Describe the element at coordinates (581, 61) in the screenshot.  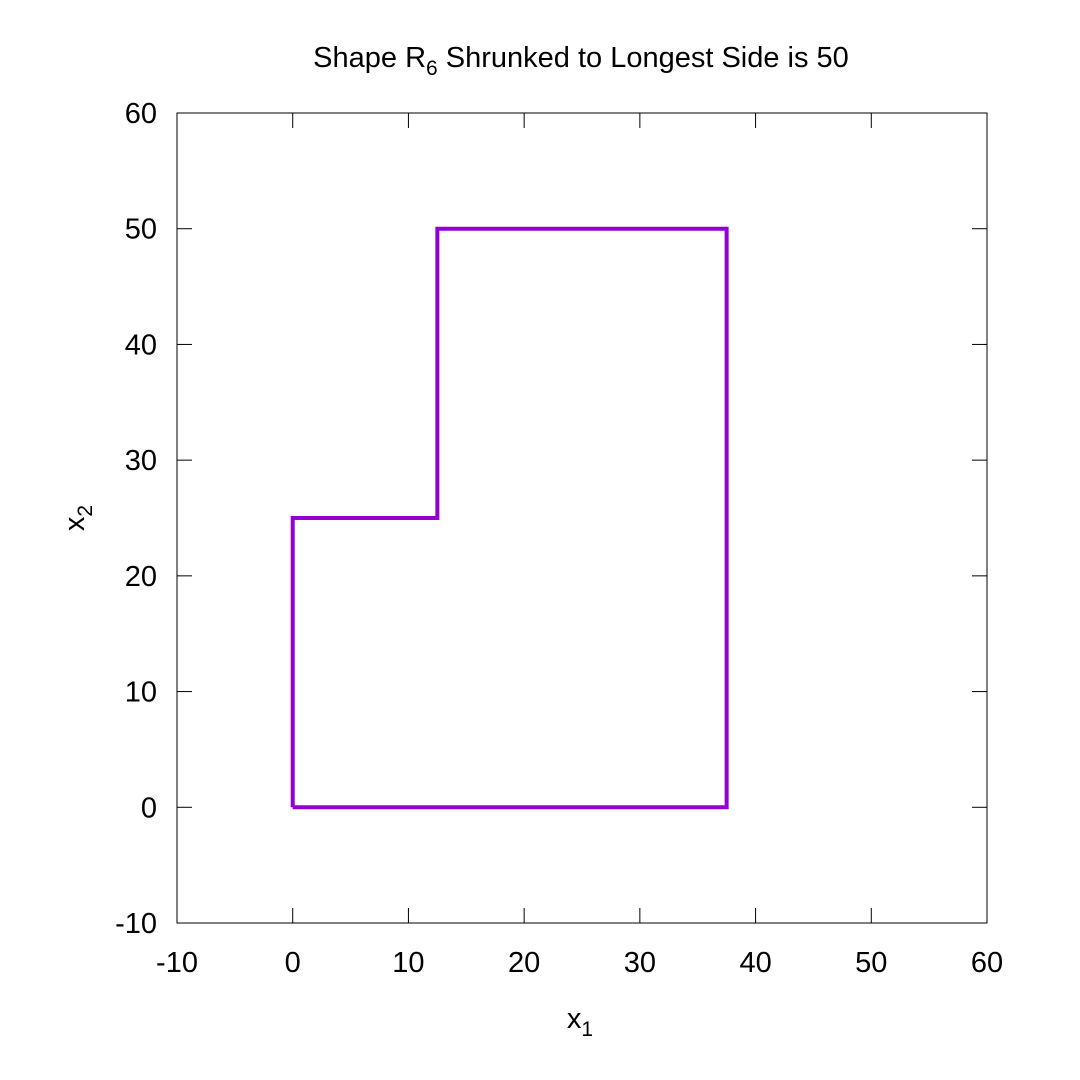
I see `chart-title: Shape R6 Shrunked to Longest Side is 50` at that location.